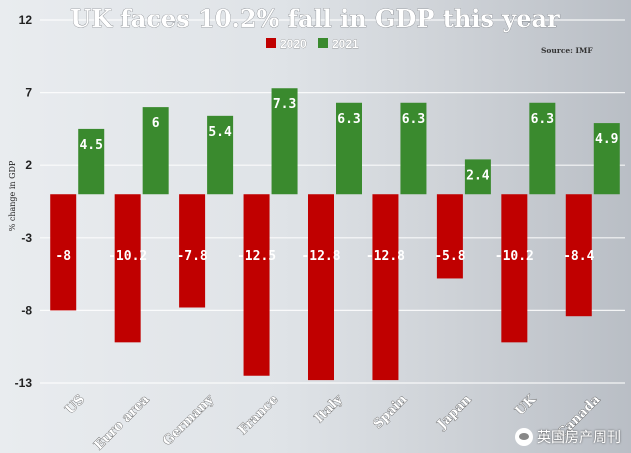  I want to click on x-tick-label: UK, so click(526, 405).